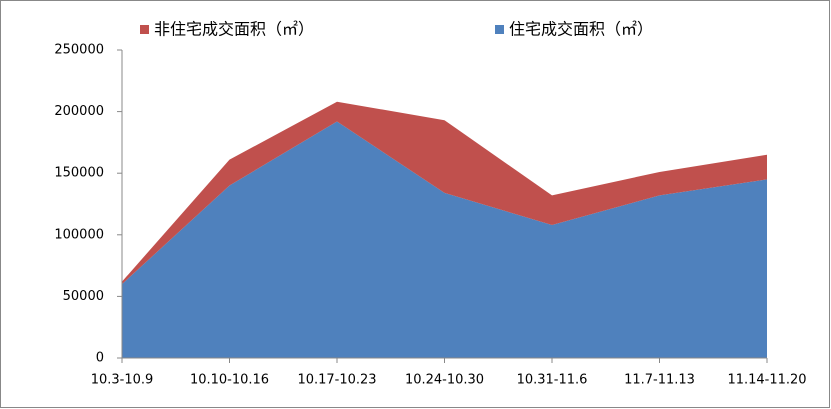 Image resolution: width=831 pixels, height=409 pixels. I want to click on y-tick-label: 100000, so click(79, 234).